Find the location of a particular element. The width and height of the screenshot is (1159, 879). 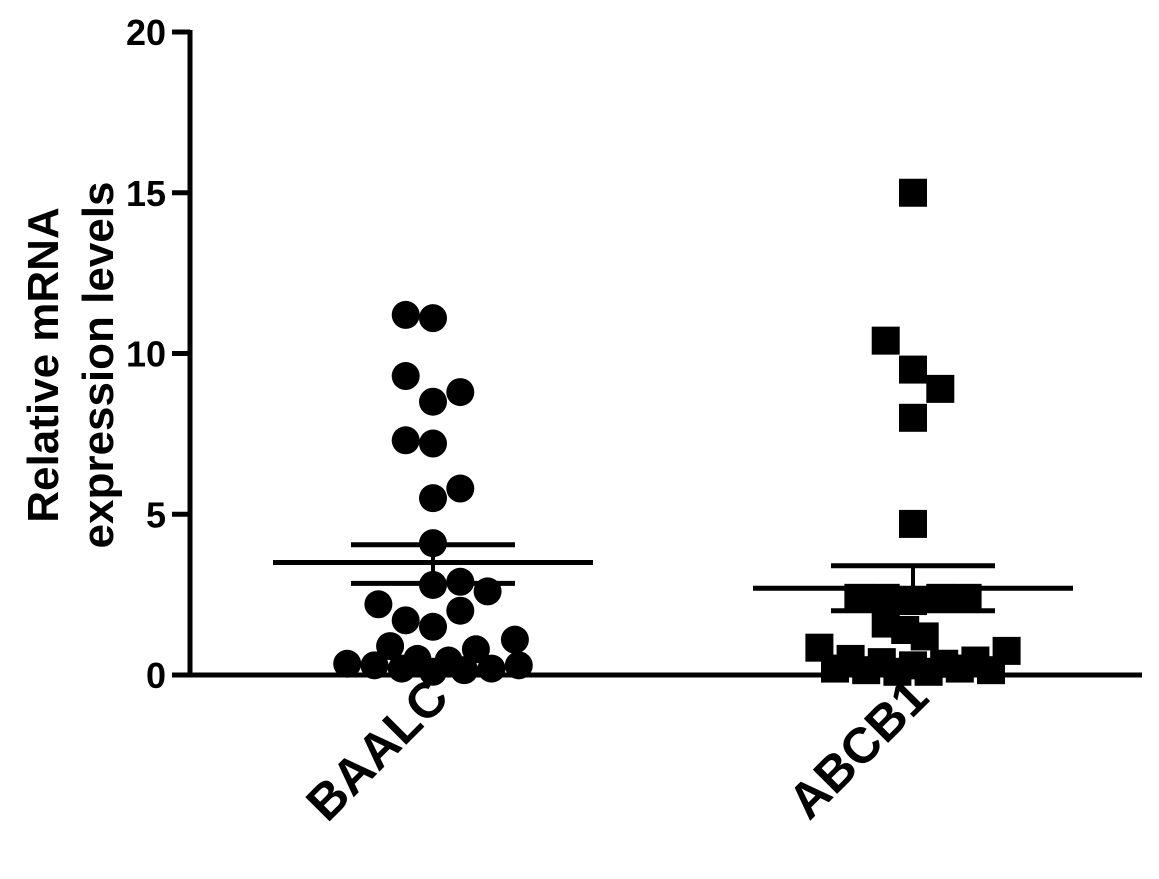

y-axis-title-line-1: Relative mRNA is located at coordinates (43, 364).